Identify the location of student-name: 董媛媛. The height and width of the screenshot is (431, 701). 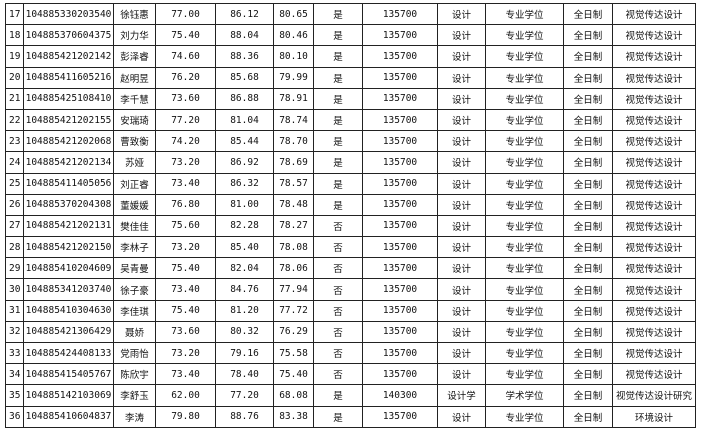
(134, 204).